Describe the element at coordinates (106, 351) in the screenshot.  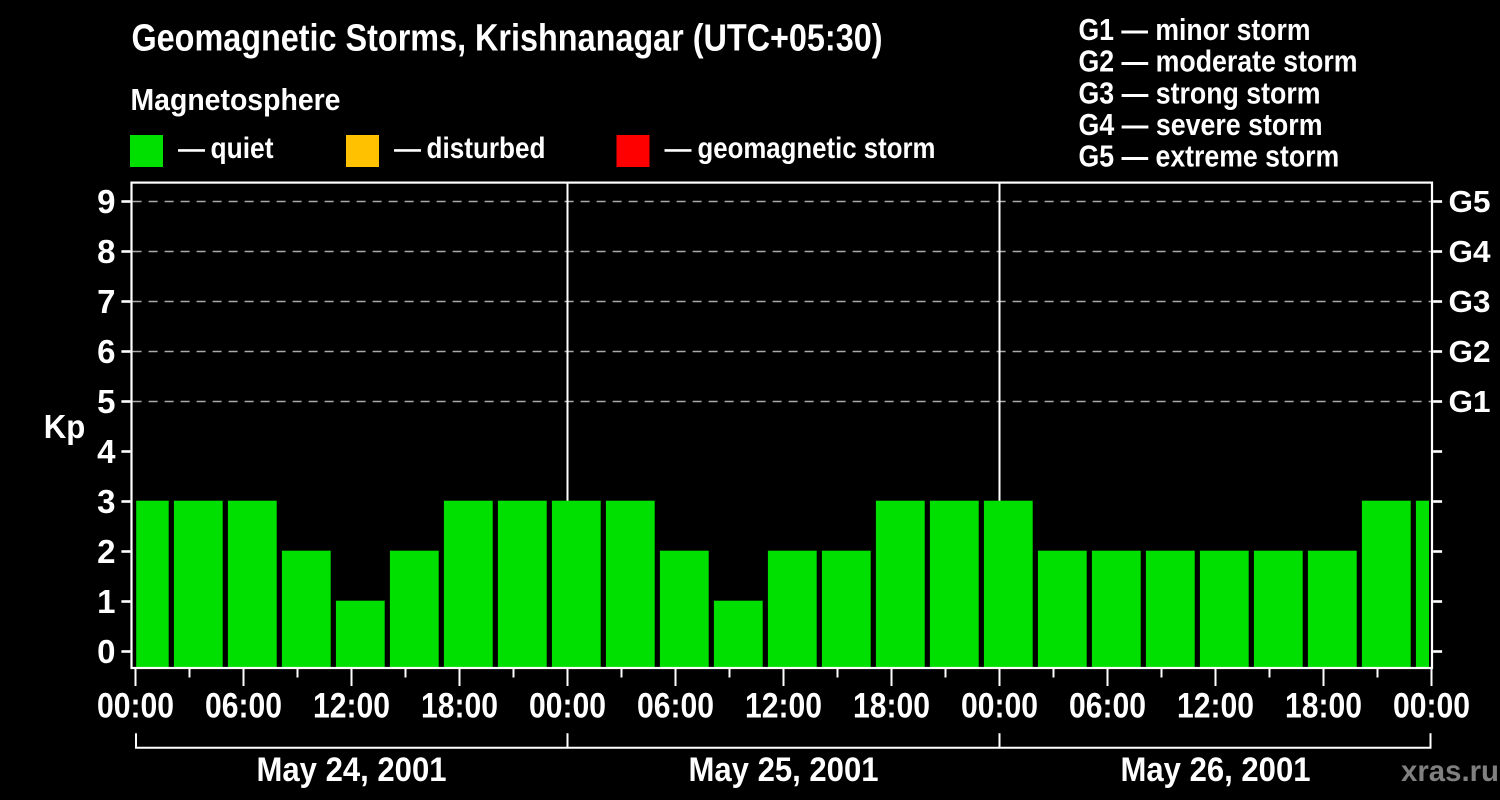
I see `svg-text: 6` at that location.